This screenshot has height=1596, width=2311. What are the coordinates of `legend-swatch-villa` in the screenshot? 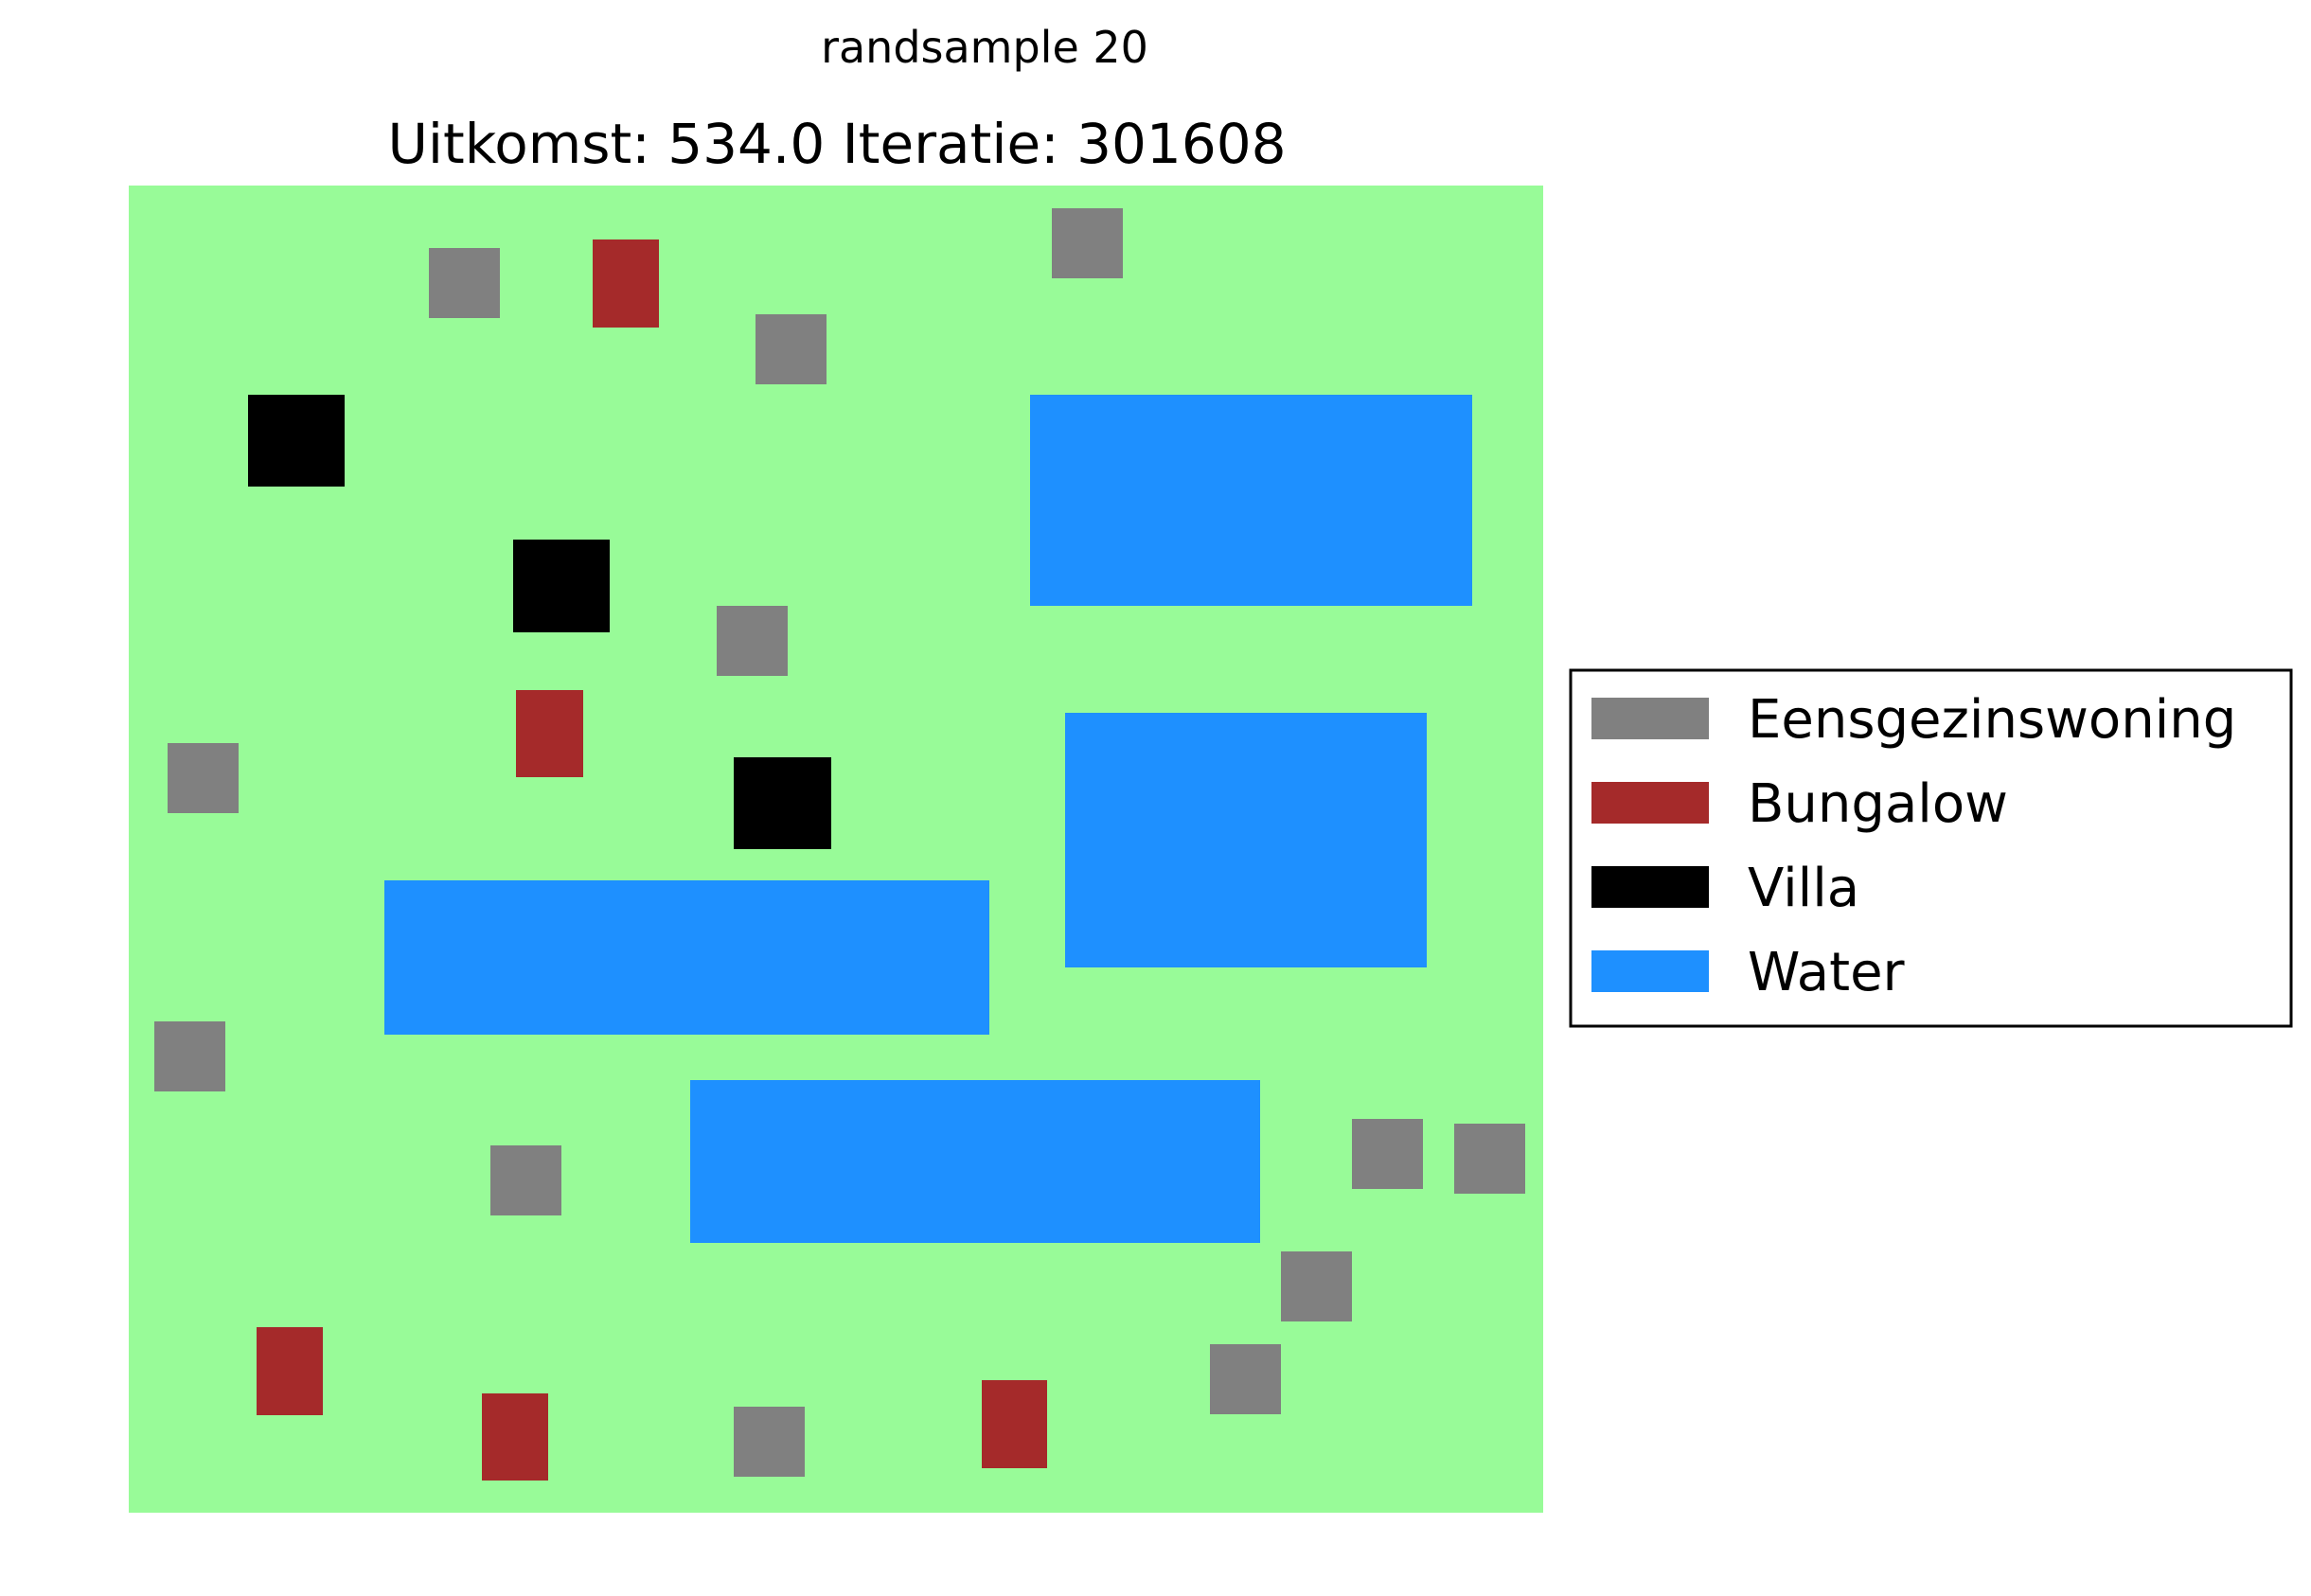 It's located at (1650, 887).